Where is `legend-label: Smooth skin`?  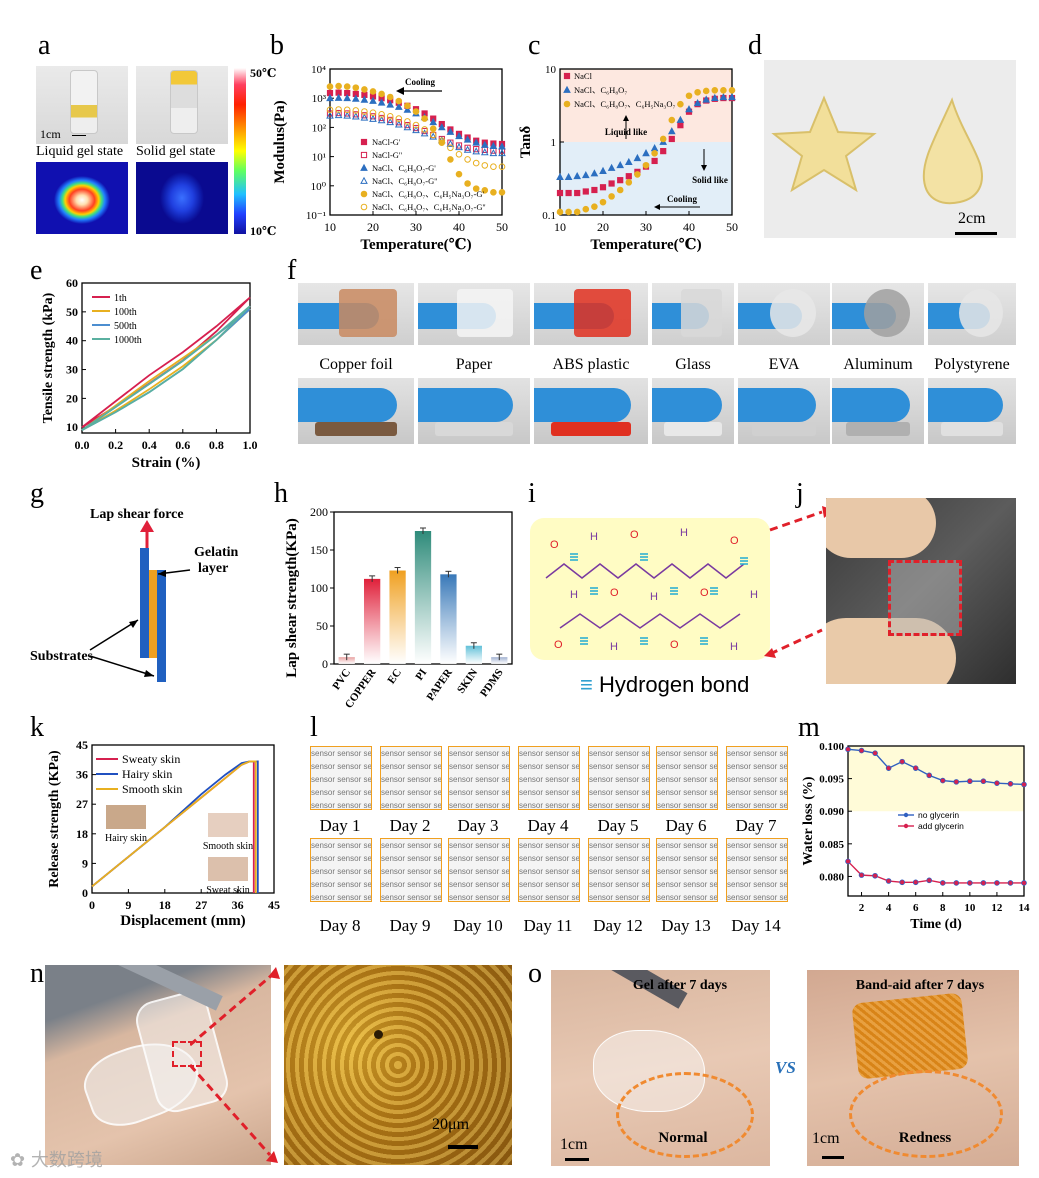
legend-label: Smooth skin is located at coordinates (152, 789).